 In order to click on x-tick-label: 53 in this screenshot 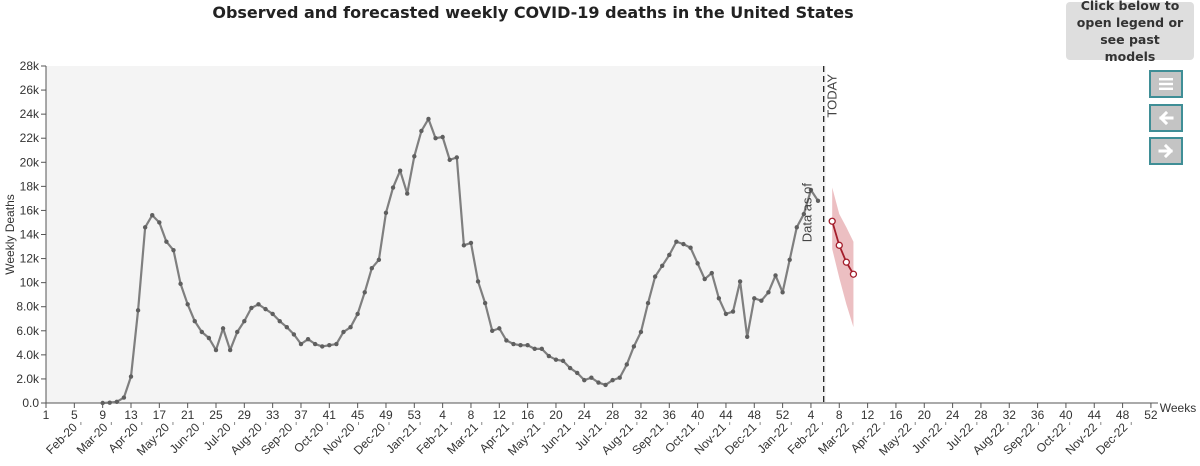, I will do `click(415, 415)`.